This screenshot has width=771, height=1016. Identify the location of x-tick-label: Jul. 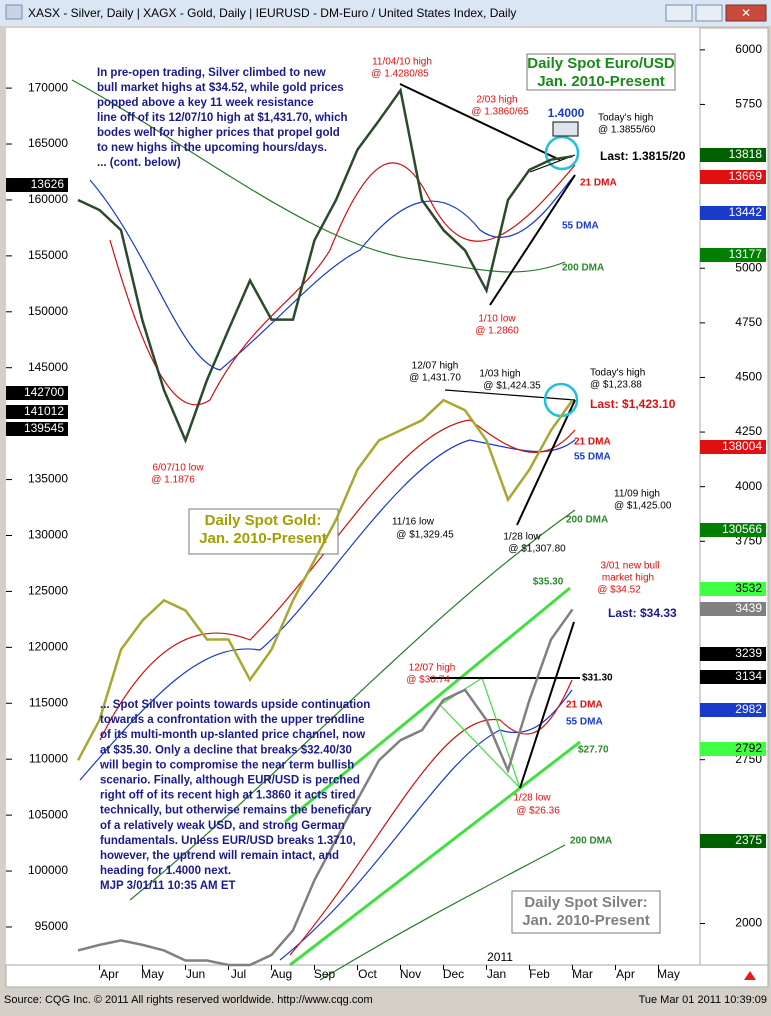
(238, 974).